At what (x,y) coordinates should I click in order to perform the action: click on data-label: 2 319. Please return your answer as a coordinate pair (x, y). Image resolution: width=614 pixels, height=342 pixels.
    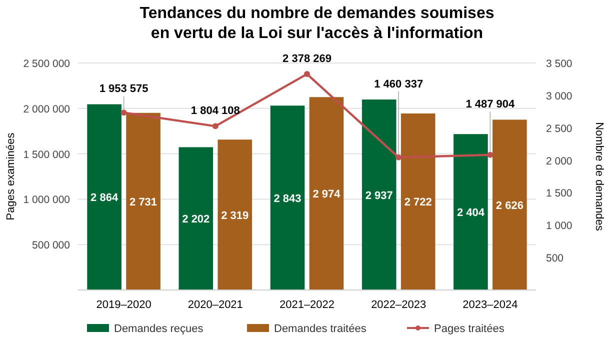
    Looking at the image, I should click on (235, 216).